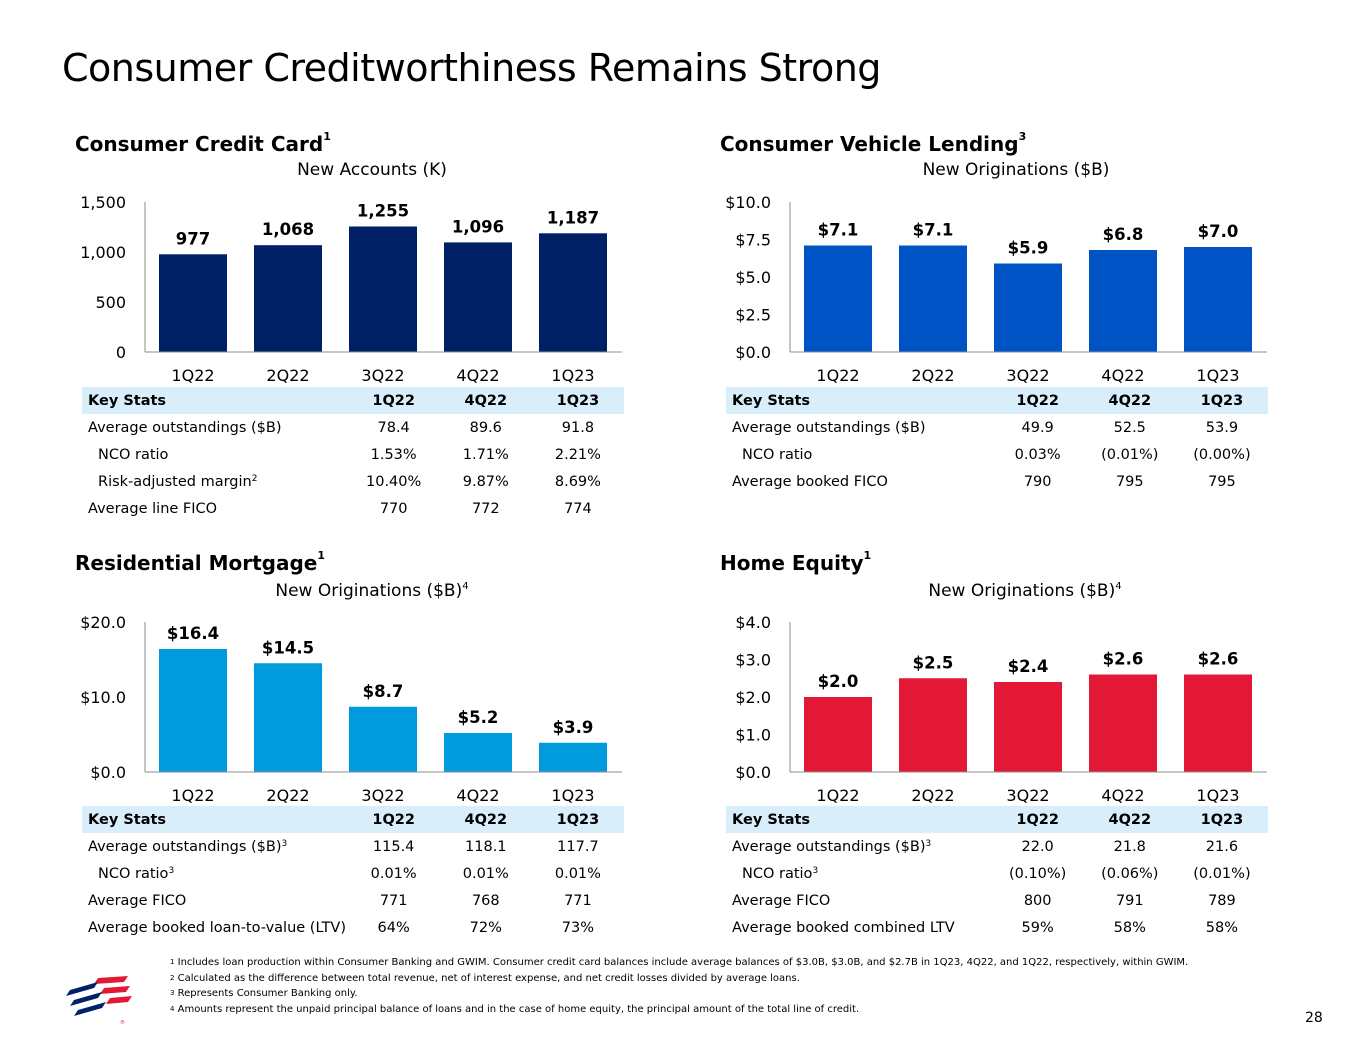 The width and height of the screenshot is (1365, 1055). What do you see at coordinates (1129, 900) in the screenshot?
I see `row-value: 791` at bounding box center [1129, 900].